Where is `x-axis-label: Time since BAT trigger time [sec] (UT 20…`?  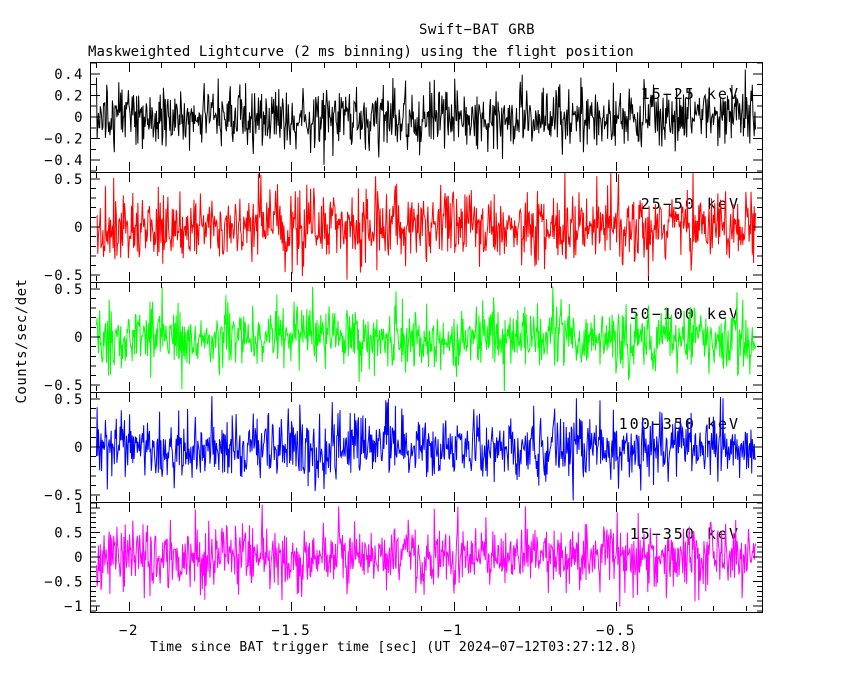 x-axis-label: Time since BAT trigger time [sec] (UT 20… is located at coordinates (394, 647).